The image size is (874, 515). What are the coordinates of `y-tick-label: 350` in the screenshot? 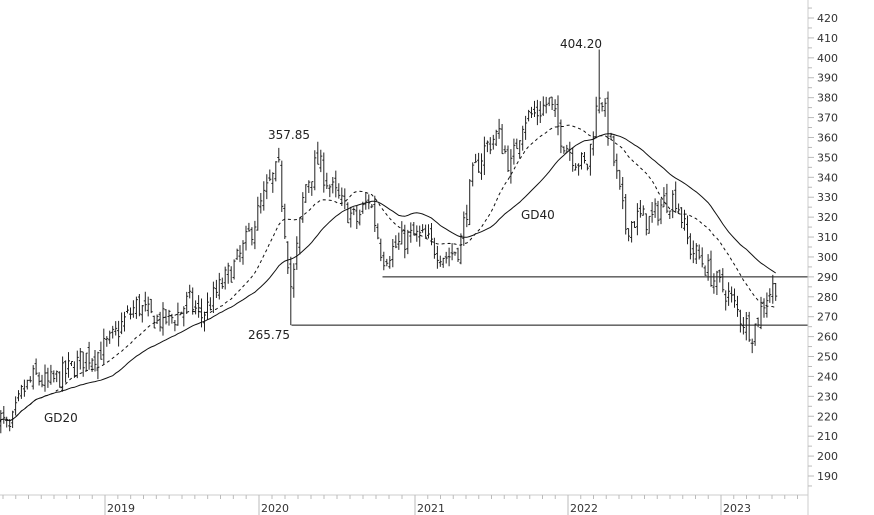 It's located at (827, 157).